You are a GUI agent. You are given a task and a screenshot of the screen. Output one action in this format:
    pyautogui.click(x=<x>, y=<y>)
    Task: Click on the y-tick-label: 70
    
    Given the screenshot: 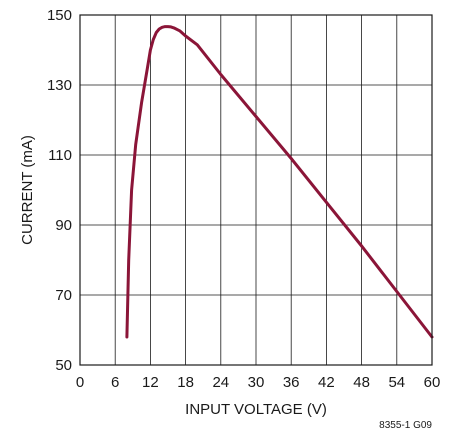 What is the action you would take?
    pyautogui.click(x=63, y=295)
    